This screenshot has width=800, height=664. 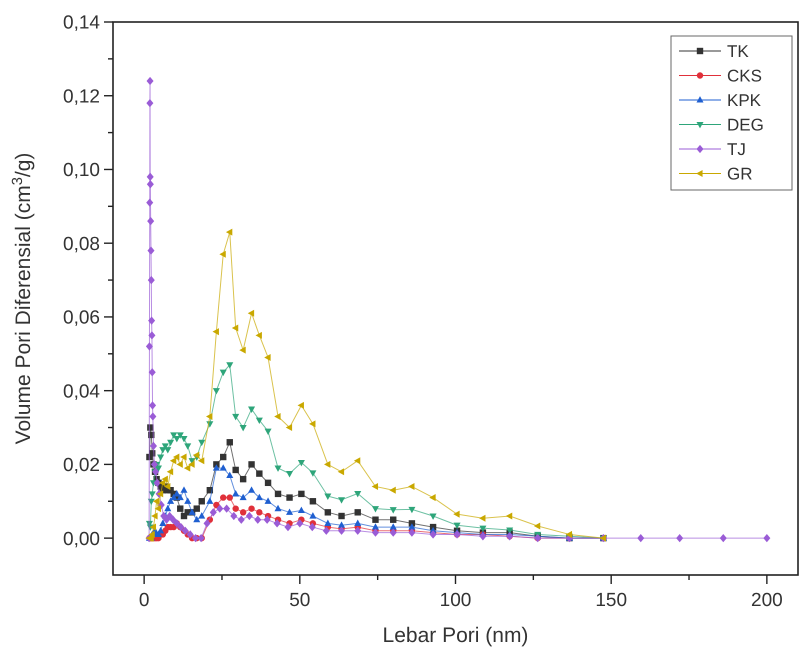 I want to click on x-tick-label: 50, so click(x=299, y=600).